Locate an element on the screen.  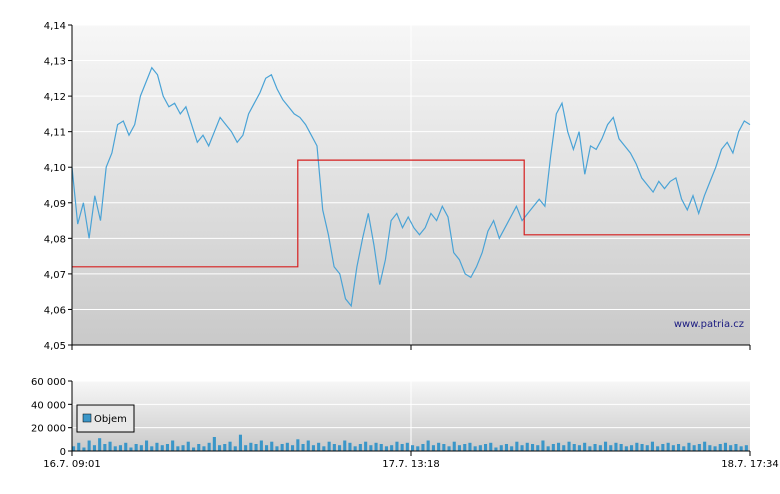
legend-label: Objem is located at coordinates (110, 419).